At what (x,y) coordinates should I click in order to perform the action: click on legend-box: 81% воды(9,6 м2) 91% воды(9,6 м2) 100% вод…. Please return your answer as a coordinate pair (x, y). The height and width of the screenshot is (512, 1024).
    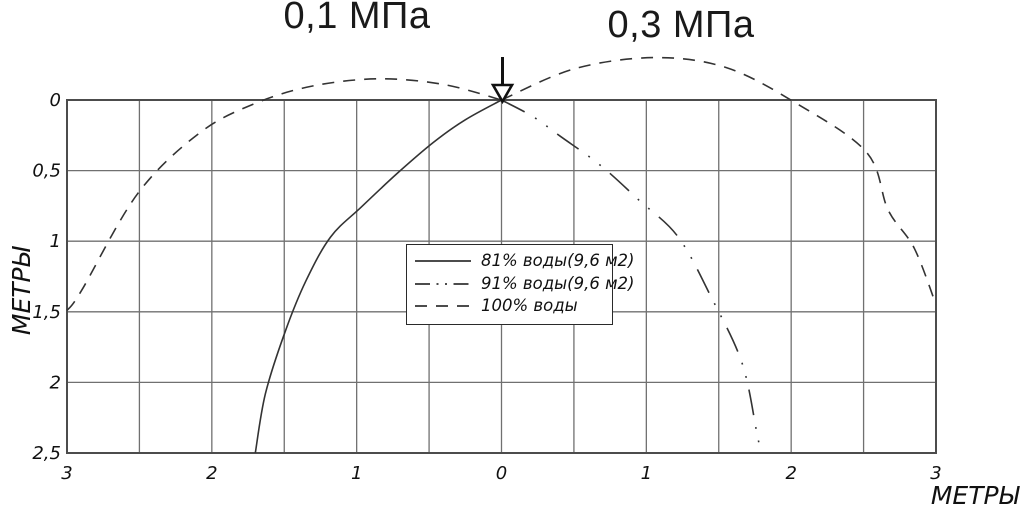
    Looking at the image, I should click on (520, 284).